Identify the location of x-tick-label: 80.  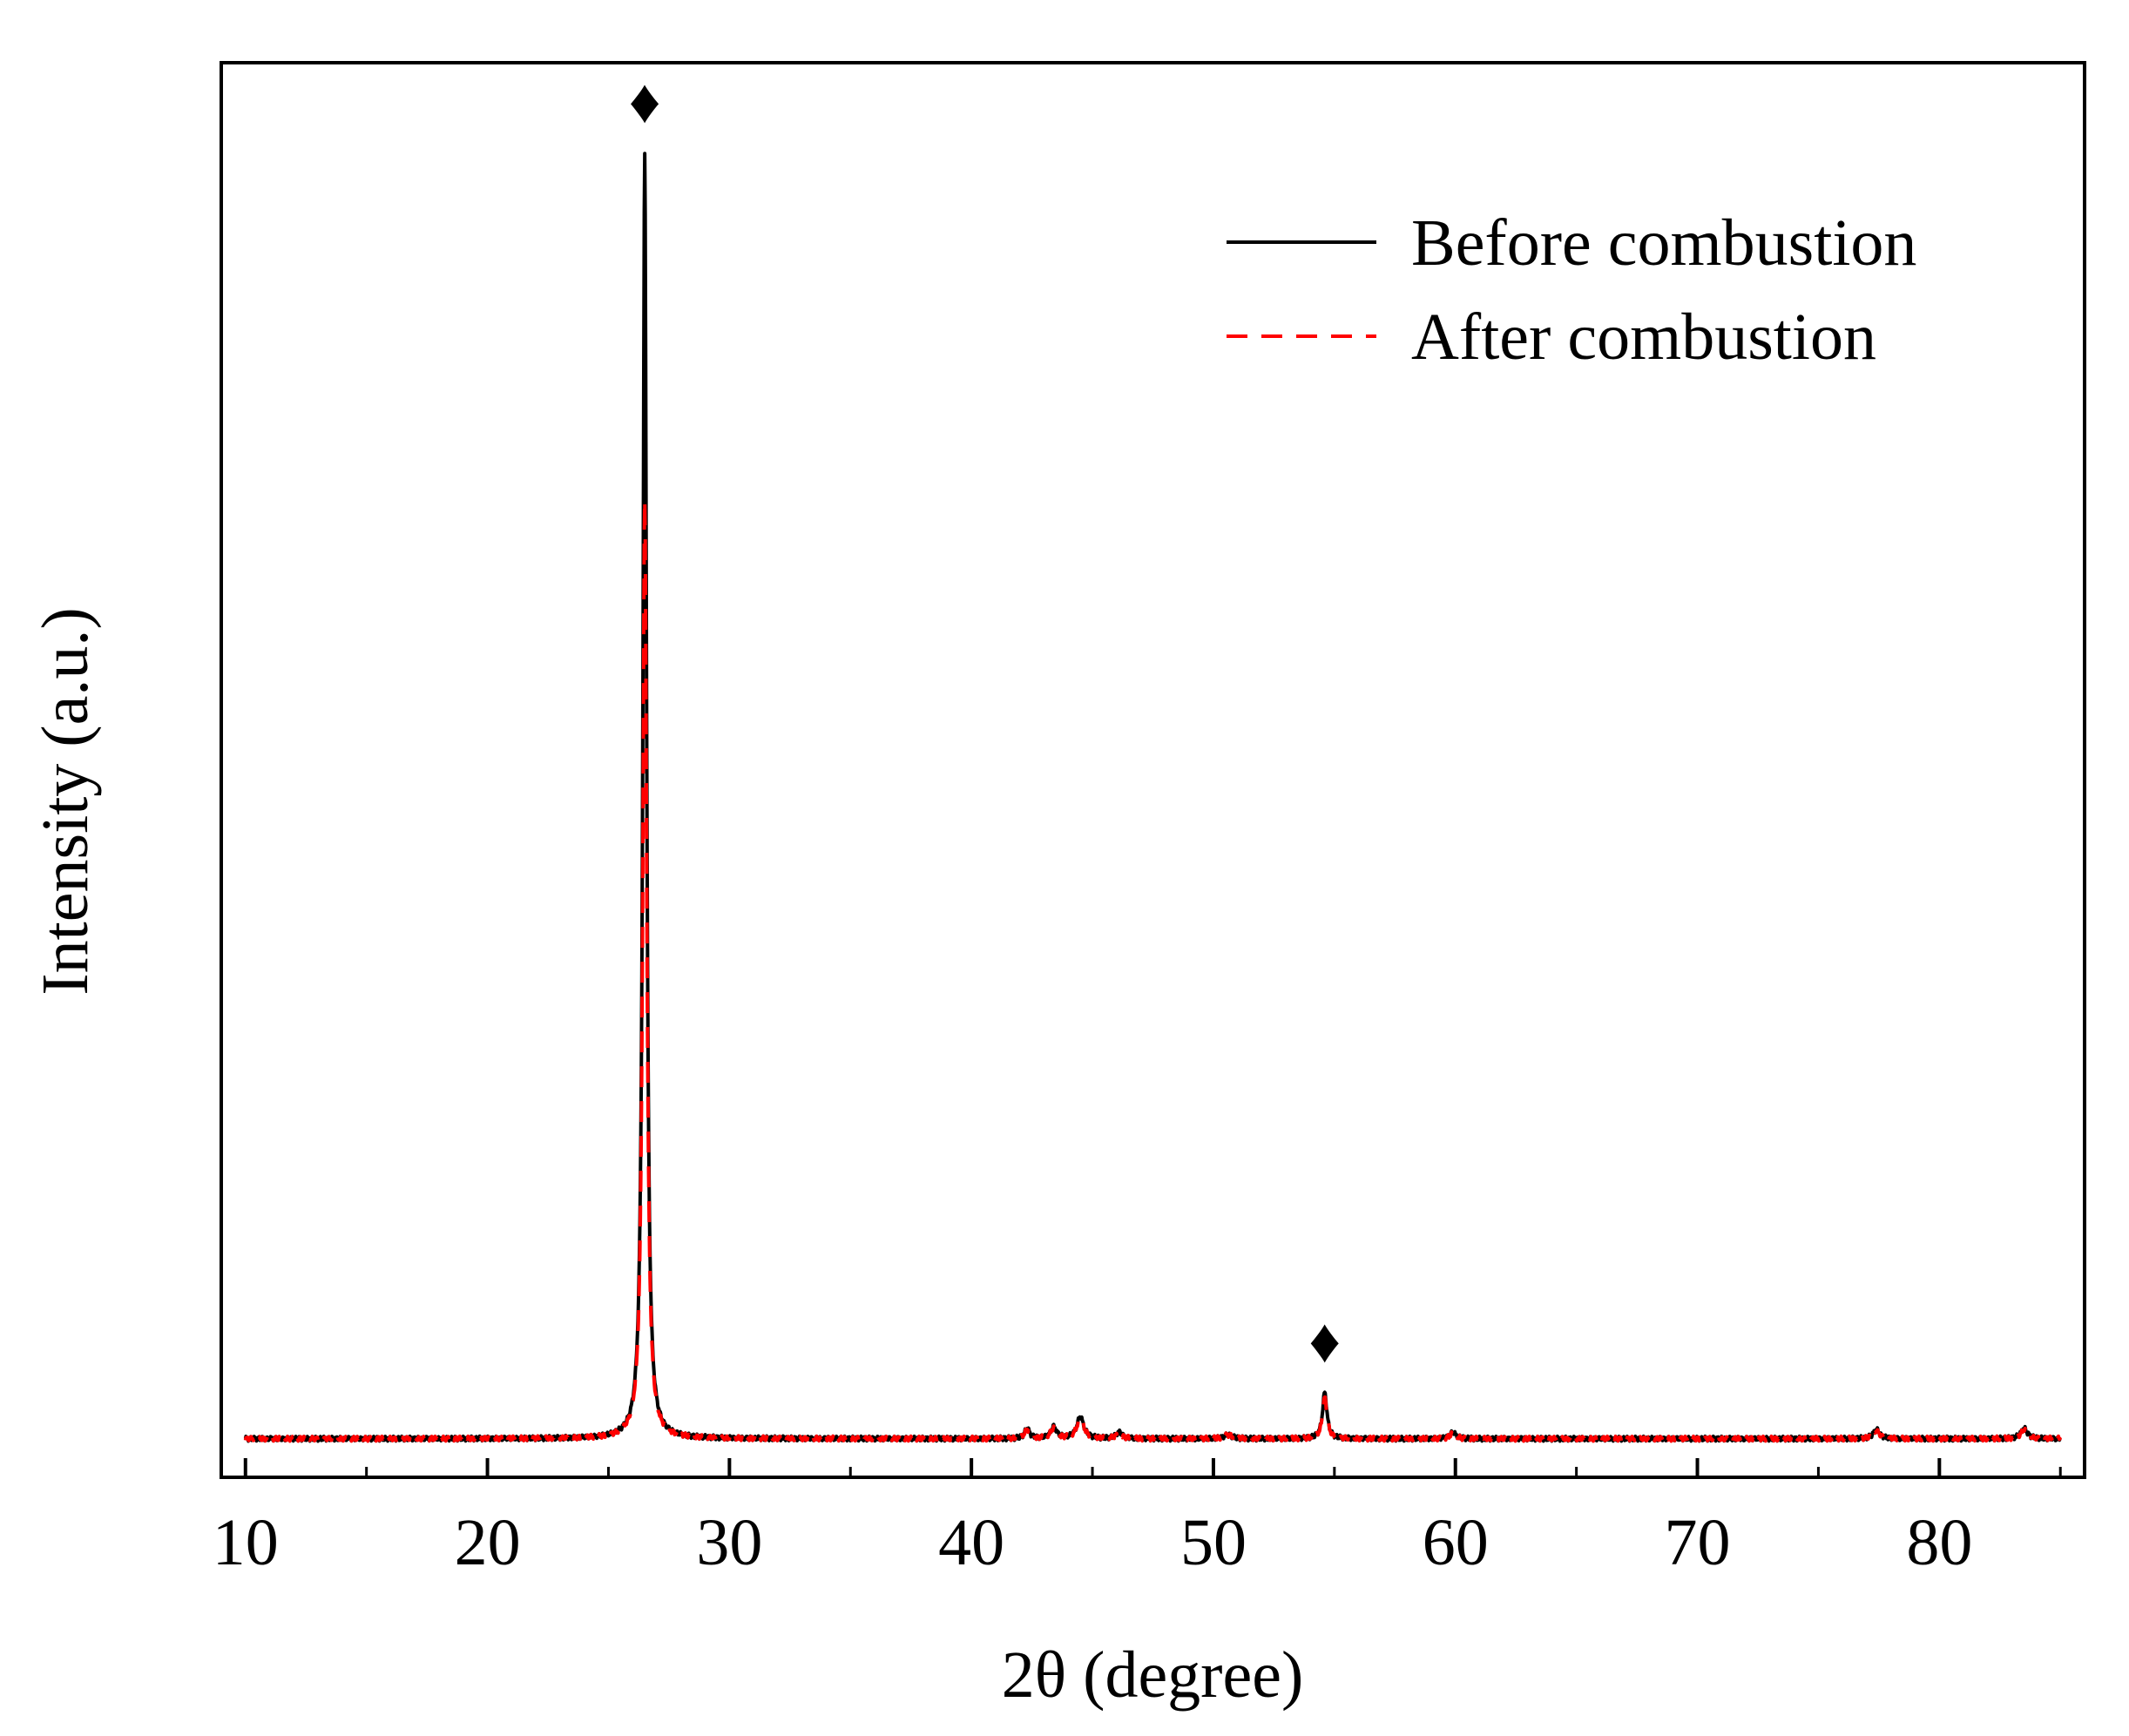
(1939, 1542).